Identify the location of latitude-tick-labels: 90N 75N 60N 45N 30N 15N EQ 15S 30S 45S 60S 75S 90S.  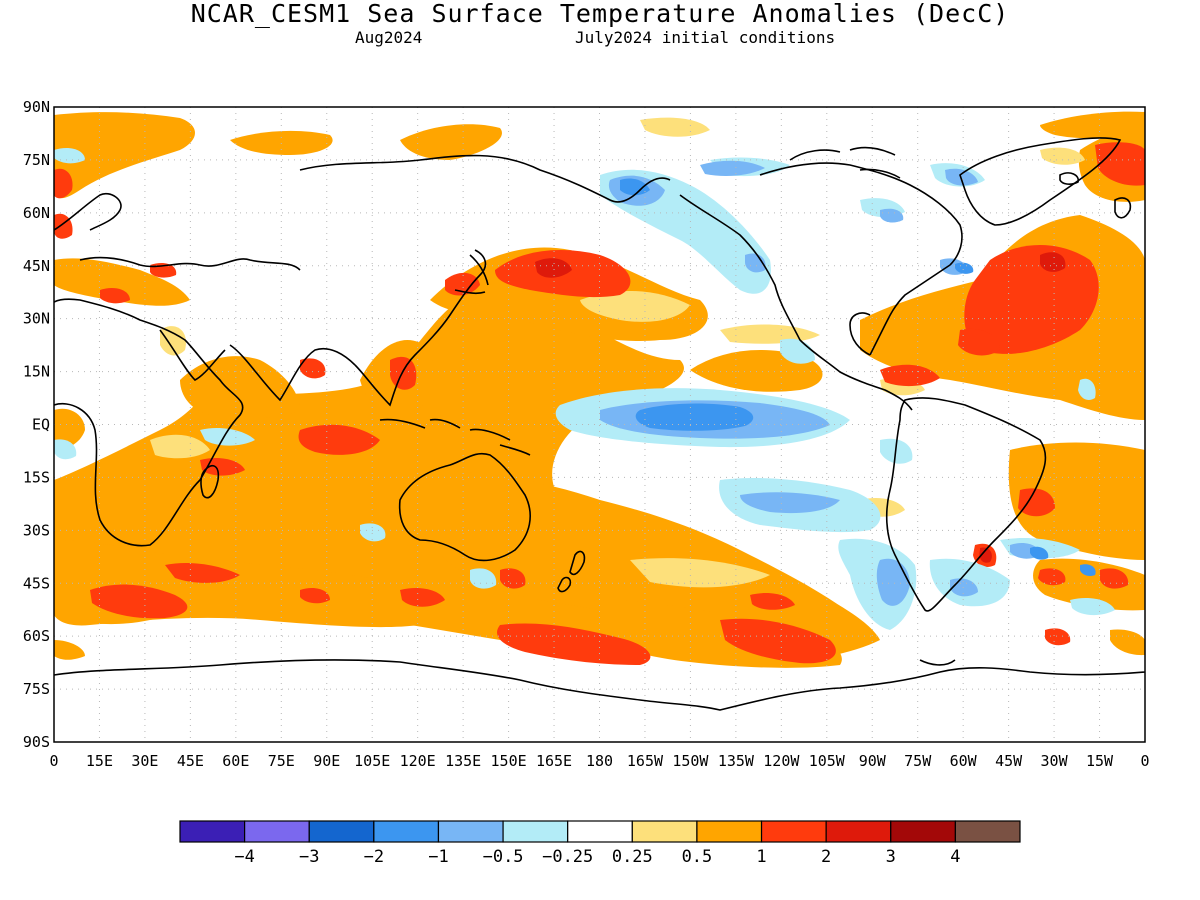
(36, 424).